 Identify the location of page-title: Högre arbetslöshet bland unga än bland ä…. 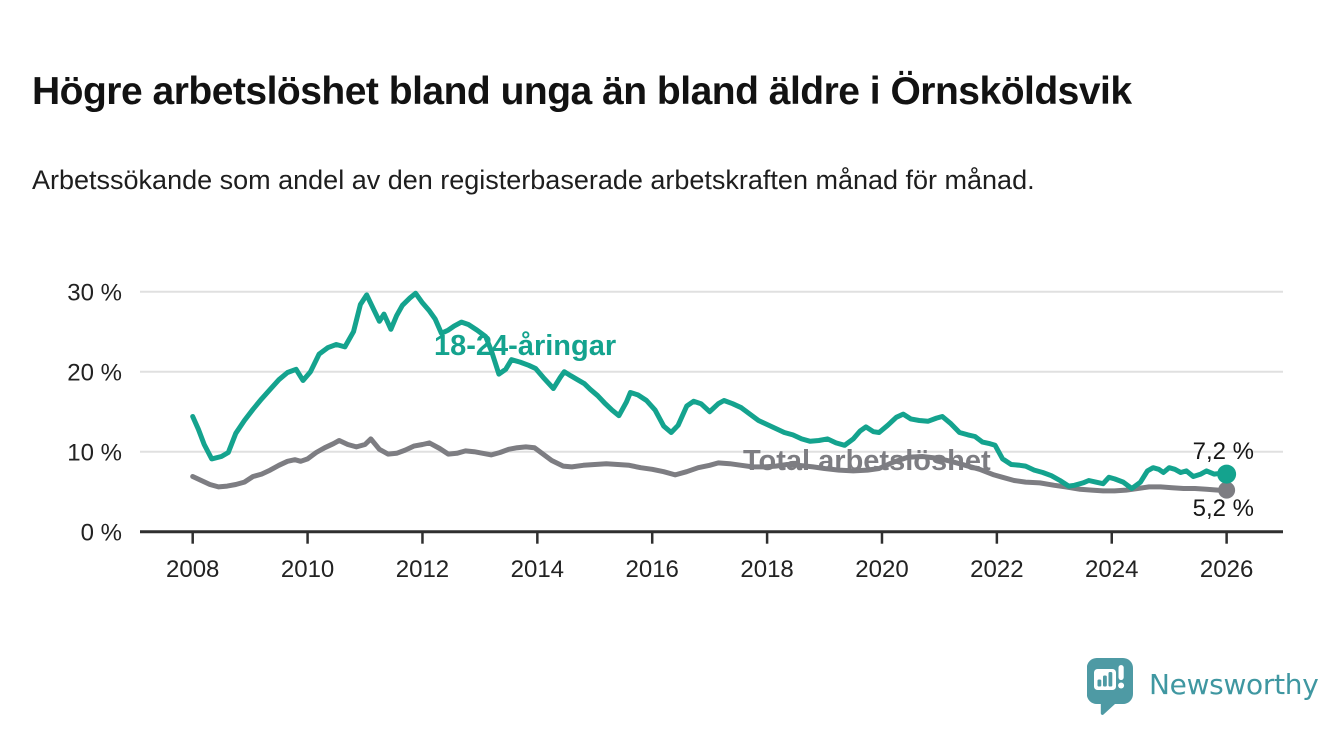
(582, 92).